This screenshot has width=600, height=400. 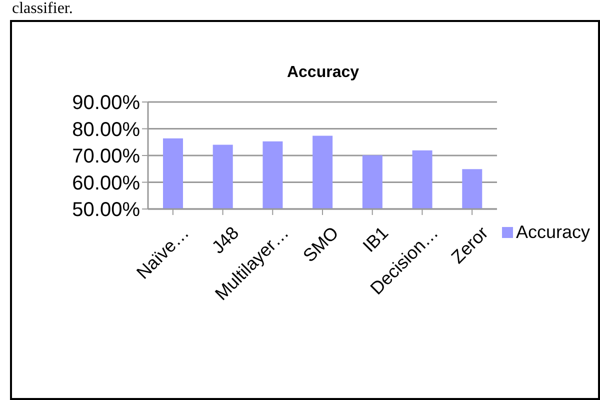 I want to click on text: classifier., so click(x=42, y=9).